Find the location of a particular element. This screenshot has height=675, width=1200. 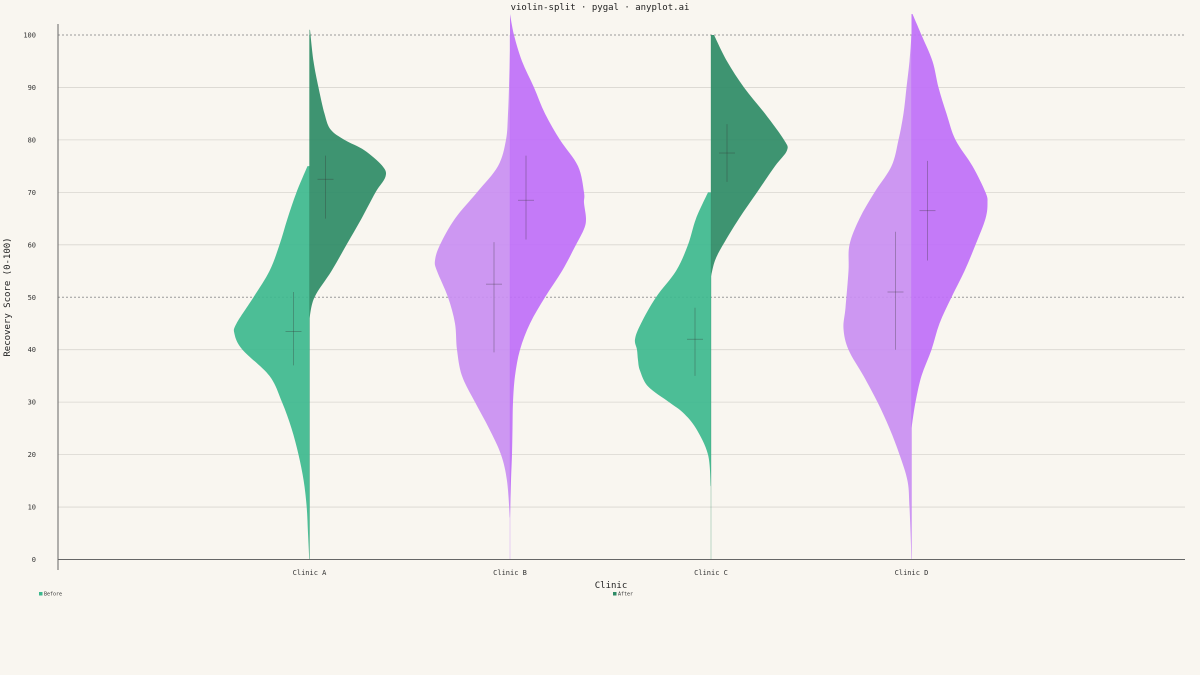

y-tick-label: 40 is located at coordinates (32, 350).